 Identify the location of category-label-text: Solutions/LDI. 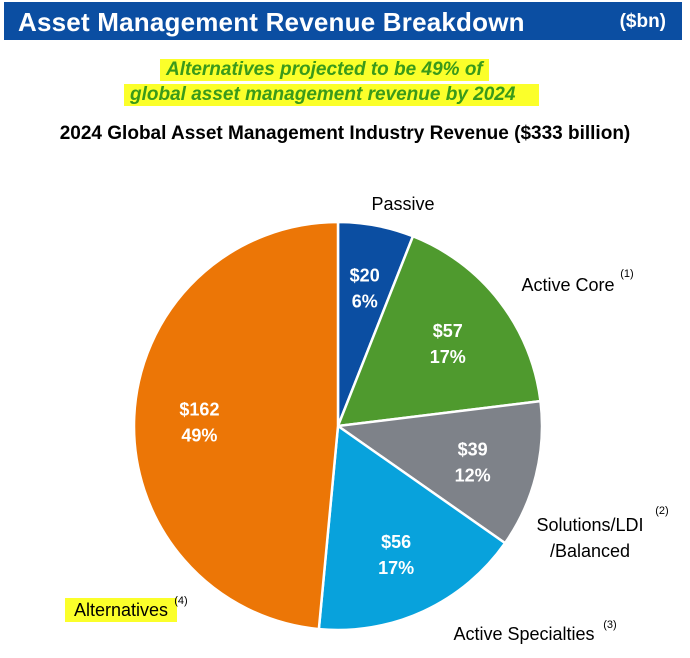
(589, 525).